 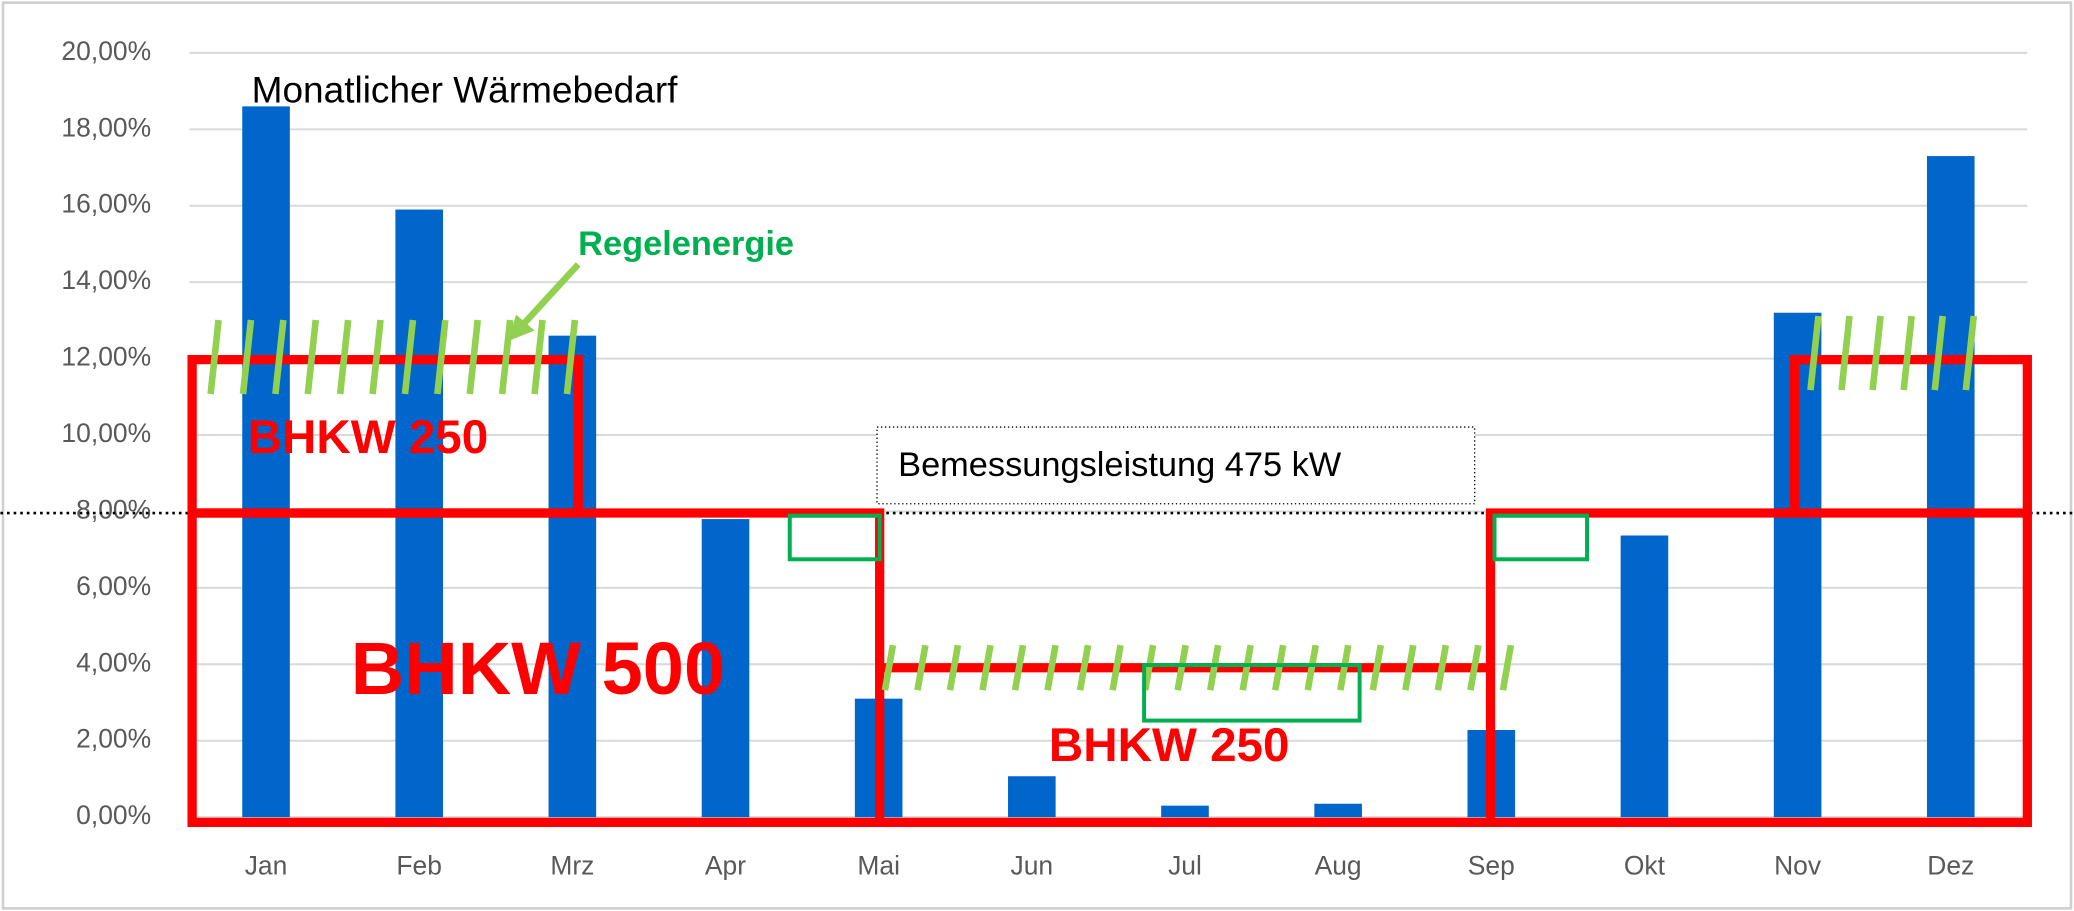 I want to click on y-tick-label: 12,00%, so click(x=106, y=357).